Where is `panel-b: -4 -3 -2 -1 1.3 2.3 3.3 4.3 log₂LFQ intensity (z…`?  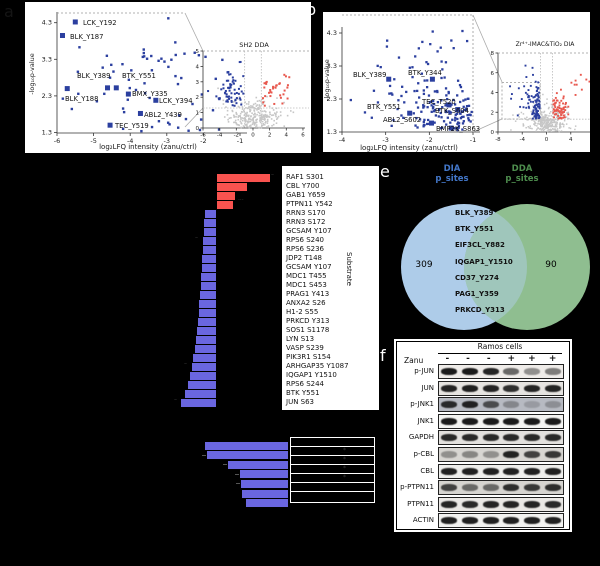
panel-b: -4 -3 -2 -1 1.3 2.3 3.3 4.3 log₂LFQ intensity (z… is located at coordinates (460, 82).